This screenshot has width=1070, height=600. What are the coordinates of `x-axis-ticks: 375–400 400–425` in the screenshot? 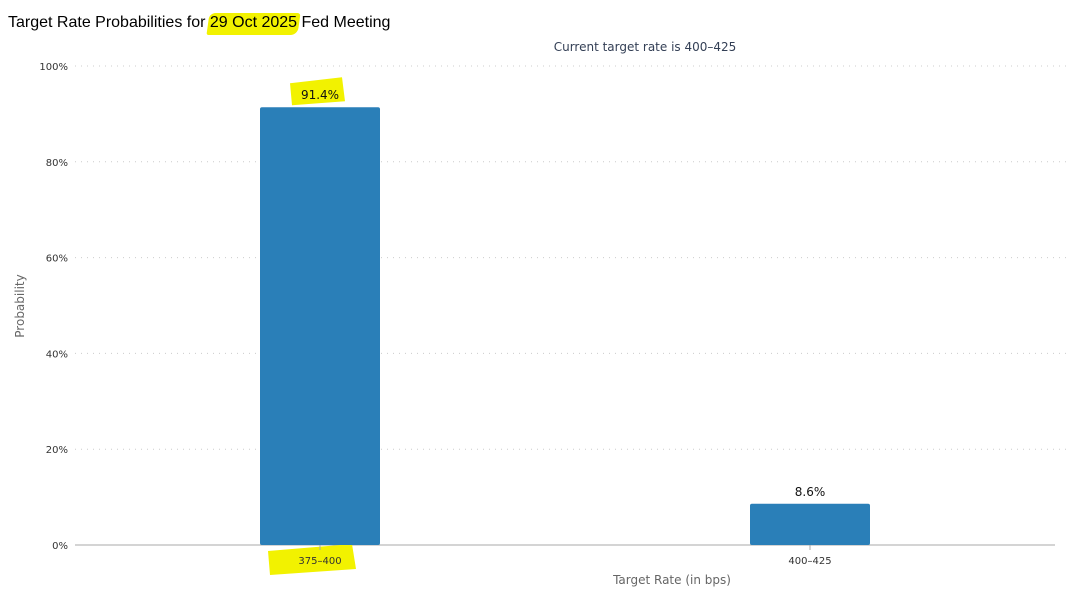 It's located at (565, 556).